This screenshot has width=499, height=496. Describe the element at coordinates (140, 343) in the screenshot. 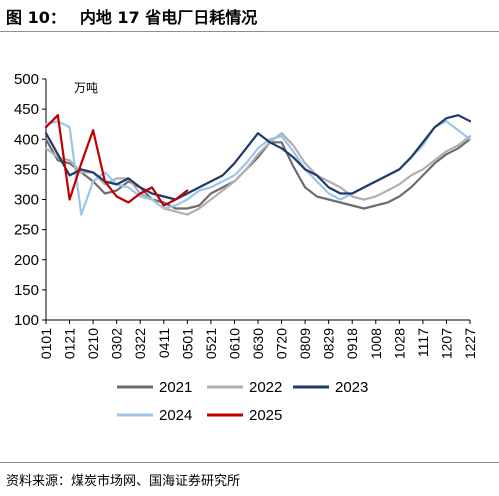

I see `x-tick-label: 0322` at that location.